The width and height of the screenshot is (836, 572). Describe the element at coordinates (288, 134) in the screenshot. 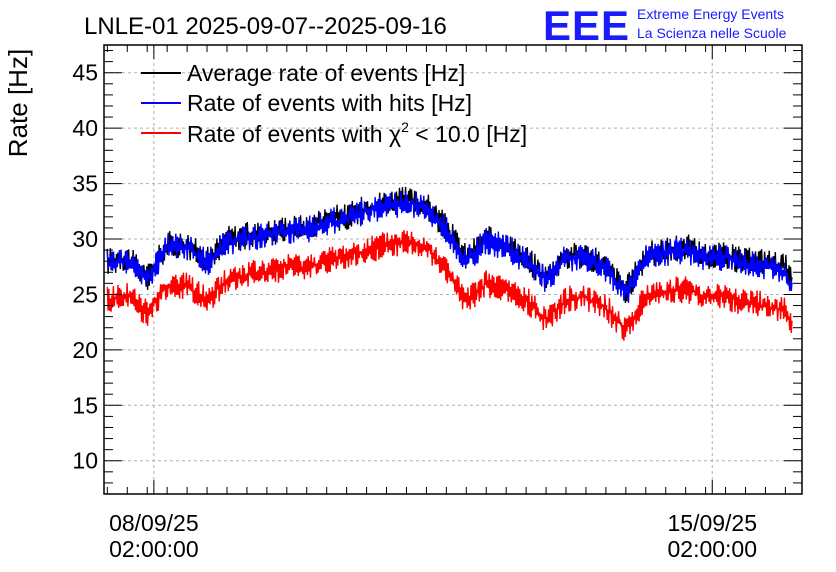

I see `legend-chi2-text-before: Rate of events with` at that location.